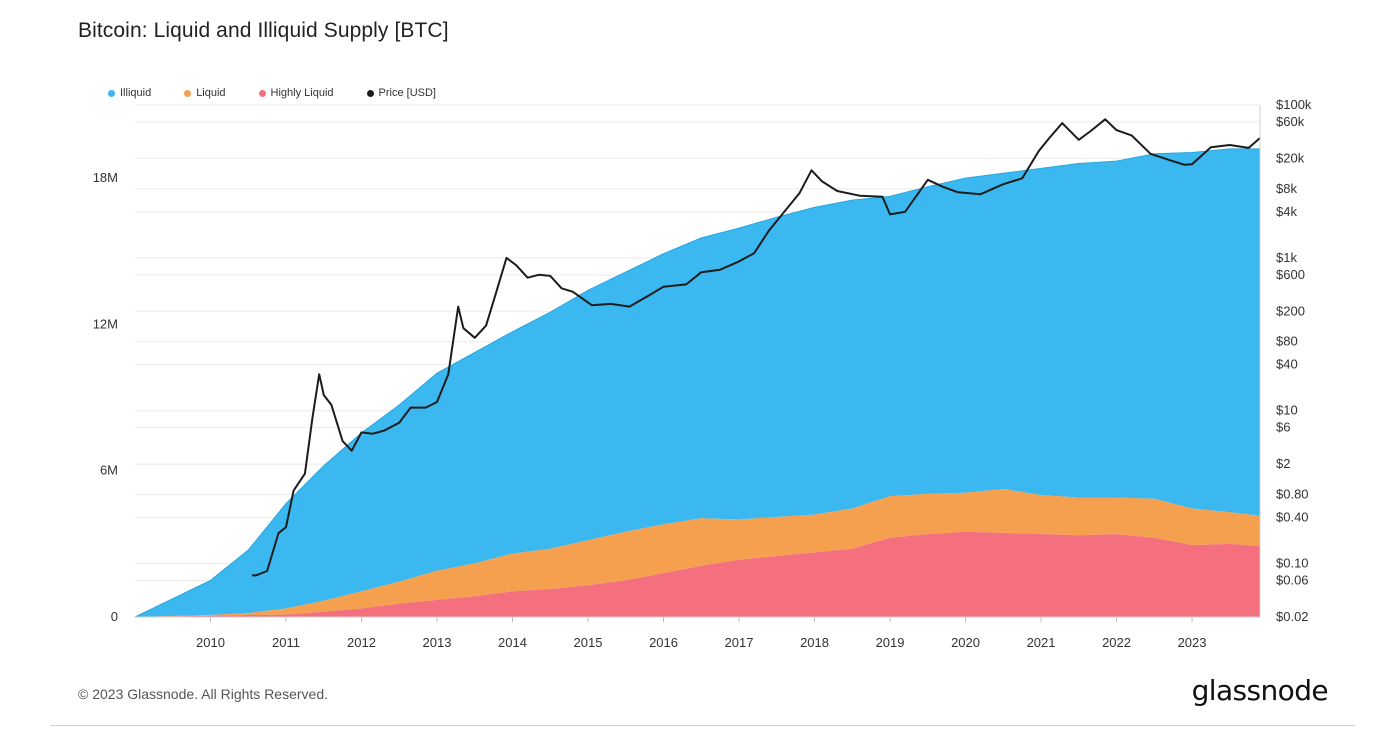  What do you see at coordinates (588, 642) in the screenshot?
I see `x-tick-label: 2015` at bounding box center [588, 642].